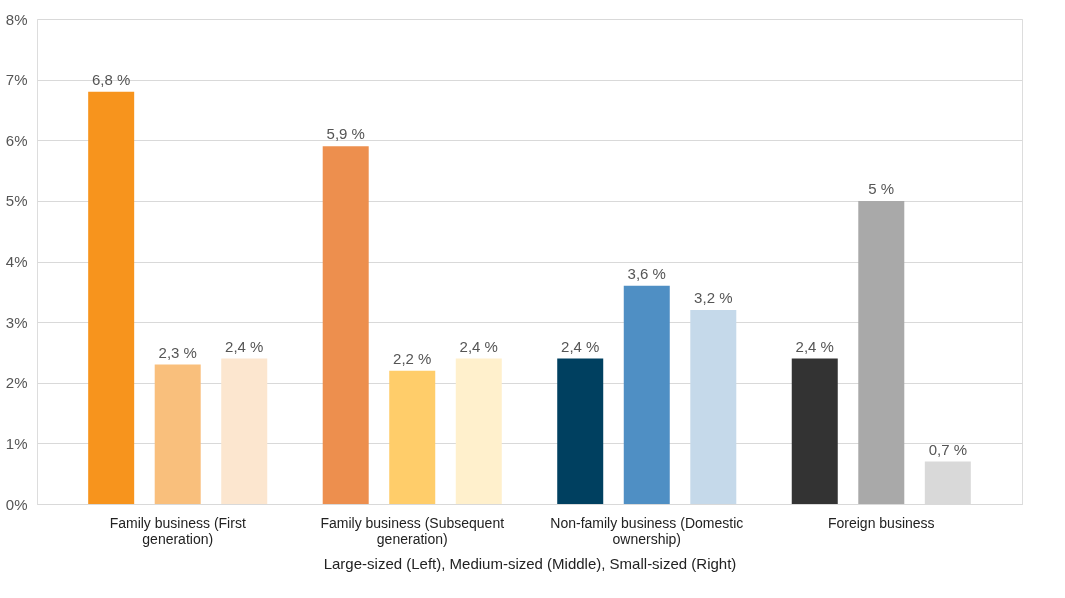  I want to click on y-tick-label: 1%, so click(16, 443).